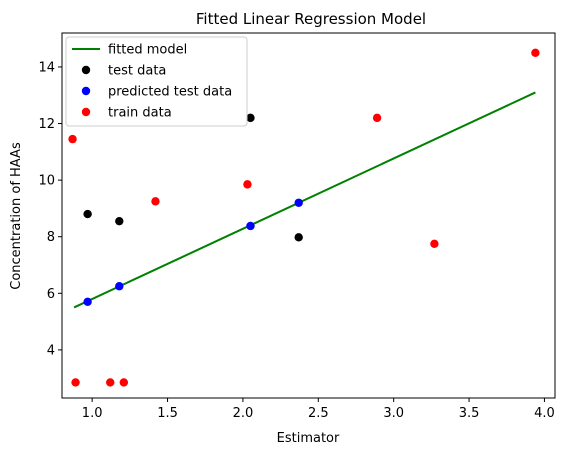 The image size is (562, 455). What do you see at coordinates (50, 209) in the screenshot?
I see `y-axis-ticks: 4 6 8 10 12 14` at bounding box center [50, 209].